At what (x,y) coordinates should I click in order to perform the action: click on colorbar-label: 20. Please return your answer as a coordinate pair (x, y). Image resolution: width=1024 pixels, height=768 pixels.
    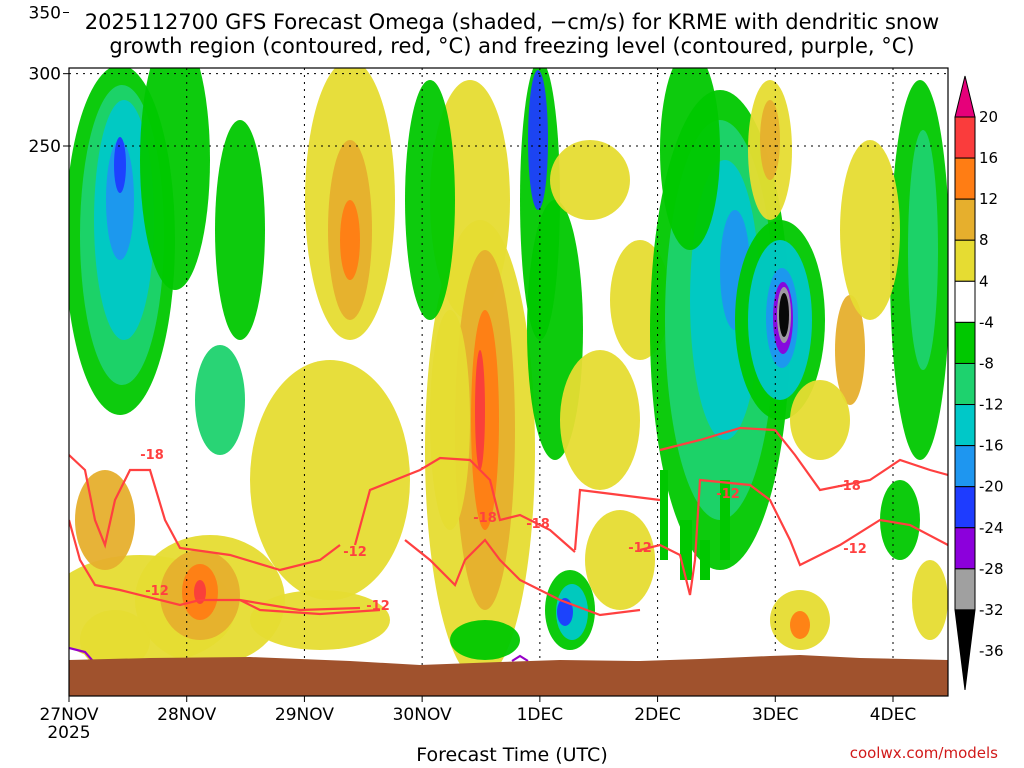
    Looking at the image, I should click on (988, 117).